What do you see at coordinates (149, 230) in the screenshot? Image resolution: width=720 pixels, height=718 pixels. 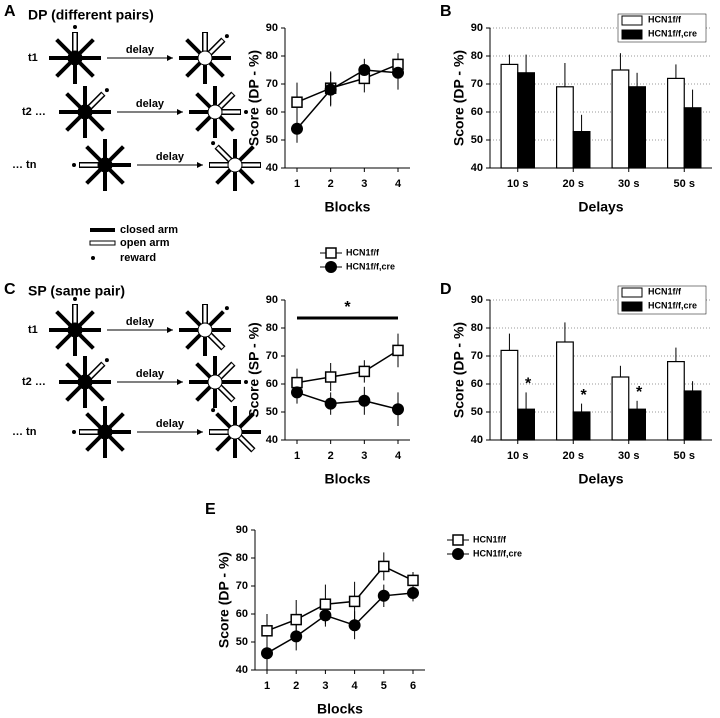 I see `legend-text: closed arm` at bounding box center [149, 230].